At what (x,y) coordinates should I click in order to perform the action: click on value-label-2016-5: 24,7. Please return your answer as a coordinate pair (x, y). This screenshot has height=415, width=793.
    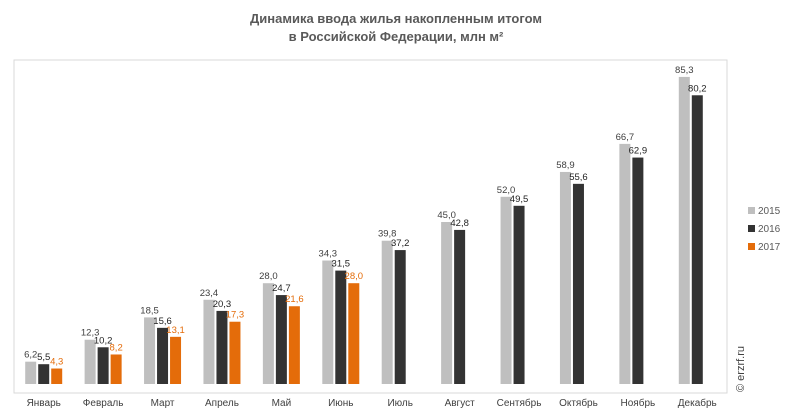
    Looking at the image, I should click on (281, 288).